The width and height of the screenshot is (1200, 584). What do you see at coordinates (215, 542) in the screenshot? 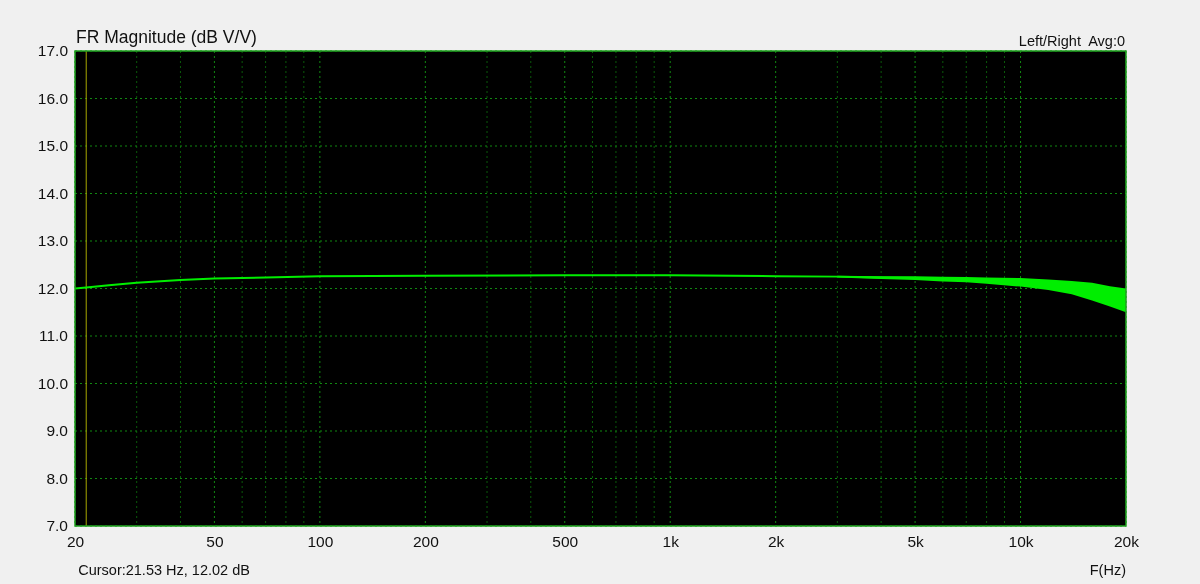
I see `x-tick-label: 50` at bounding box center [215, 542].